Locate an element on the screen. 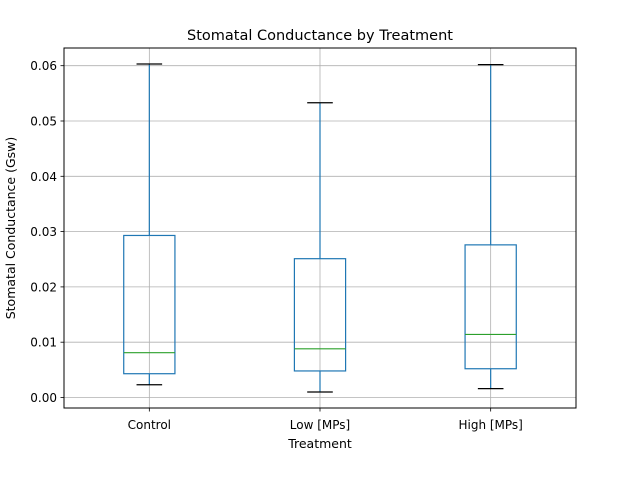  y-tick-label: 0.06 is located at coordinates (43, 66).